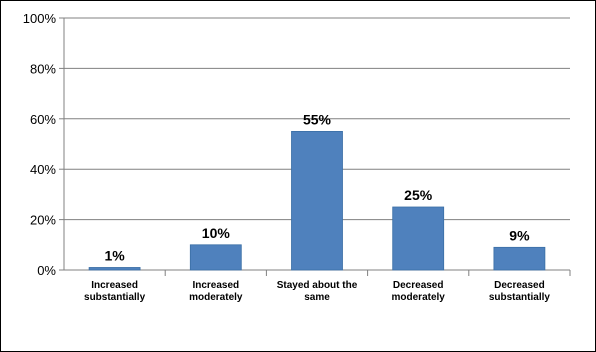  I want to click on y-tick-label: 60%, so click(43, 119).